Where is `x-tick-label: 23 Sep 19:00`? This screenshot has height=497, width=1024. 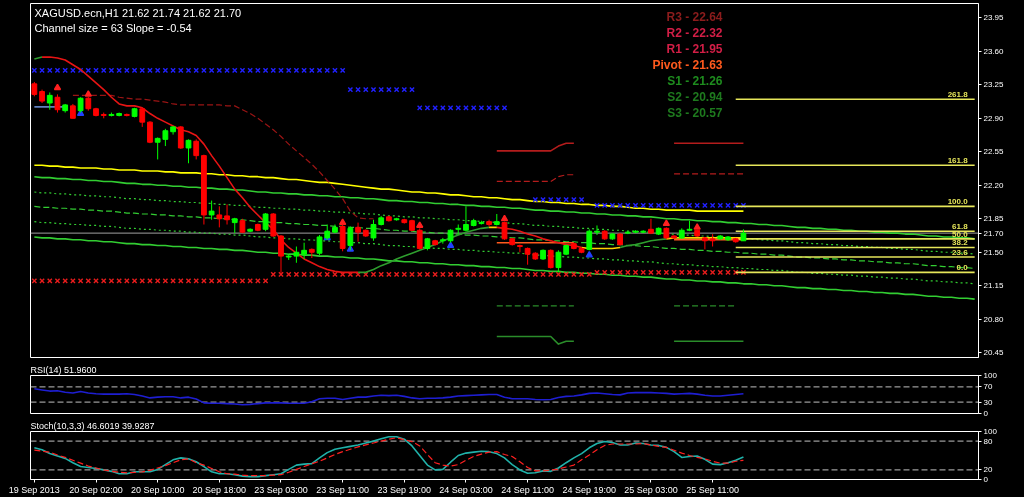 x-tick-label: 23 Sep 19:00 is located at coordinates (404, 489).